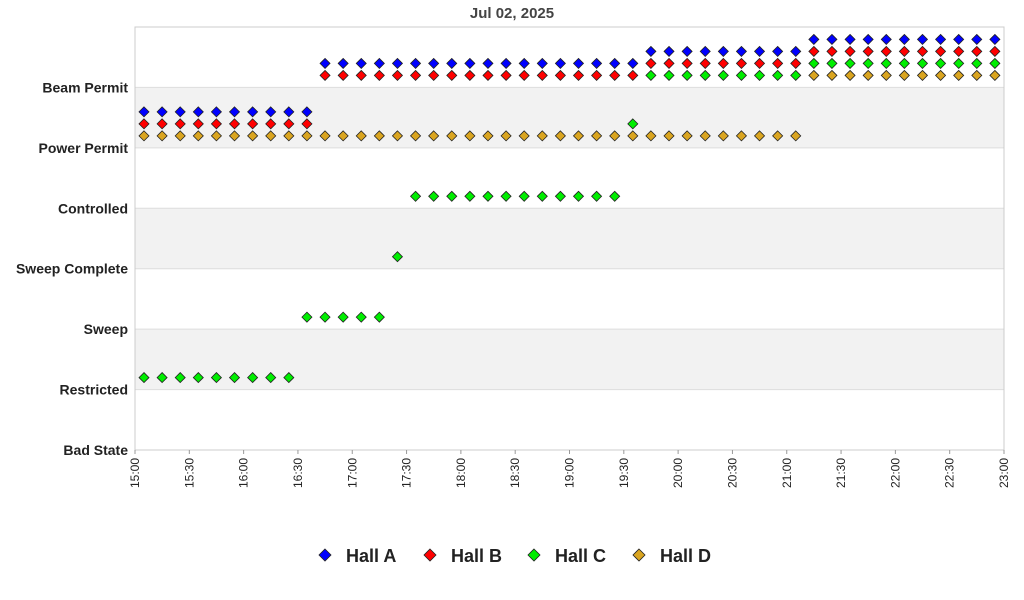 Image resolution: width=1024 pixels, height=600 pixels. What do you see at coordinates (895, 473) in the screenshot?
I see `x-tick-label-2200: 22:00` at bounding box center [895, 473].